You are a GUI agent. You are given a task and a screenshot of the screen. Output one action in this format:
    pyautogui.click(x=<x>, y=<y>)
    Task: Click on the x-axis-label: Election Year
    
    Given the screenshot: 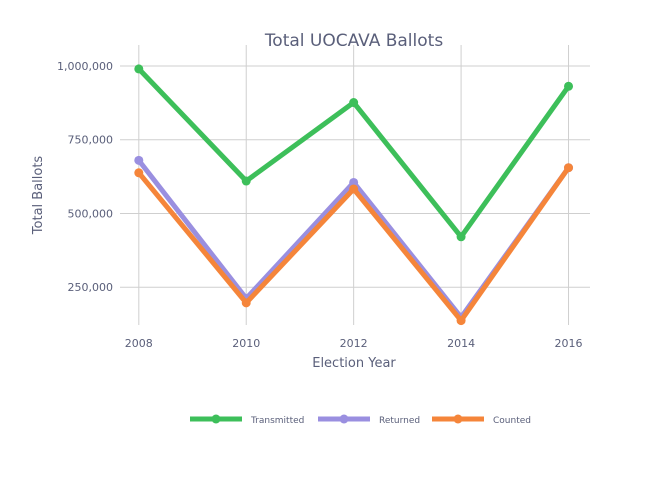 What is the action you would take?
    pyautogui.click(x=354, y=363)
    